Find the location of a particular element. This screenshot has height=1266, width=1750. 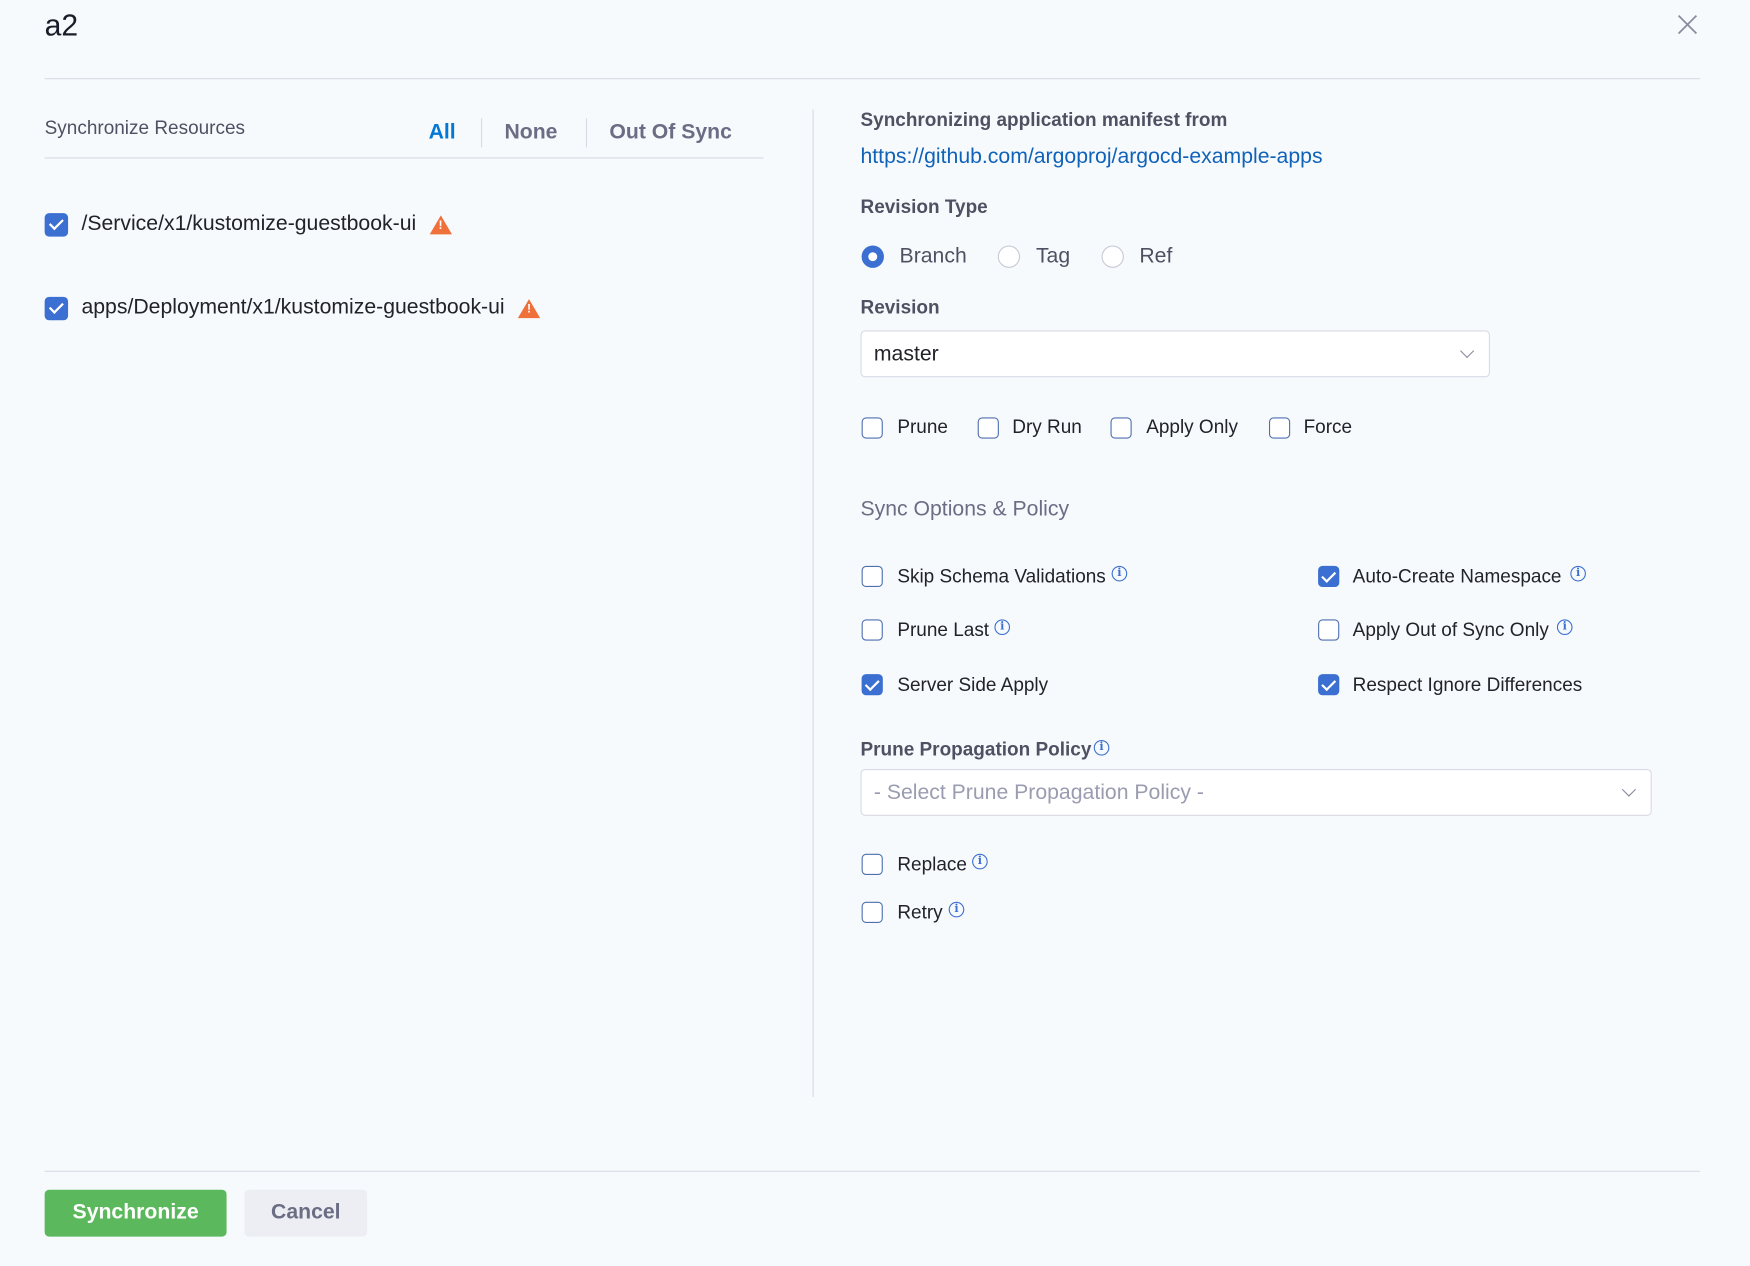

respect-ignore-differences-label: Respect Ignore Differences is located at coordinates (1467, 685).